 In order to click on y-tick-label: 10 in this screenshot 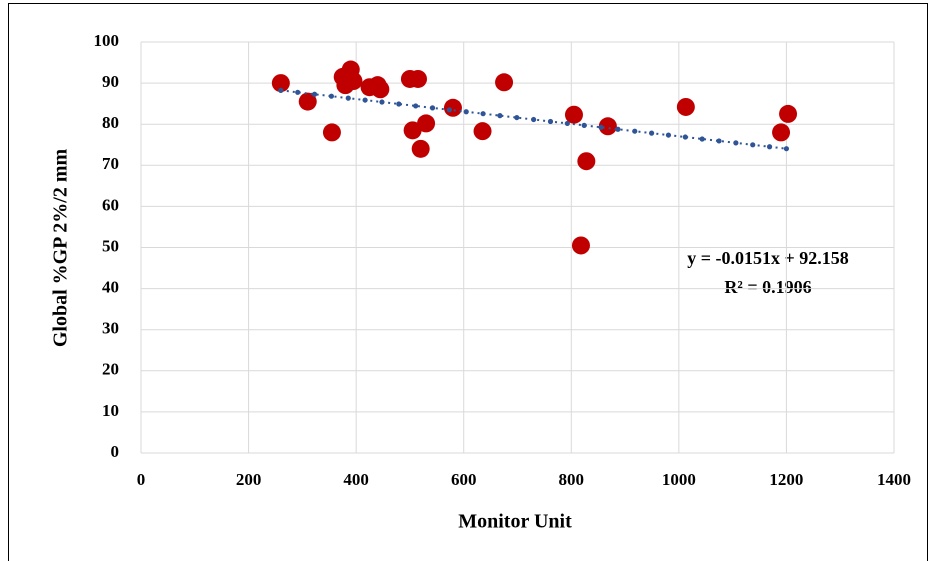, I will do `click(110, 410)`.